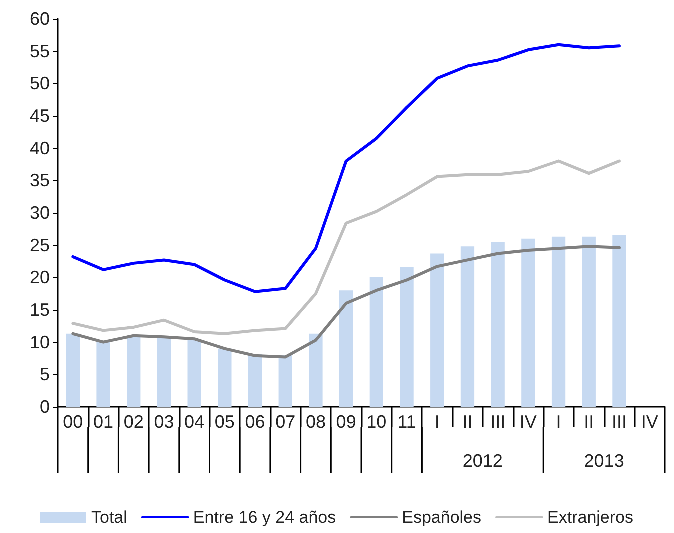 The height and width of the screenshot is (533, 674). Describe the element at coordinates (442, 517) in the screenshot. I see `legend-label: Españoles` at that location.